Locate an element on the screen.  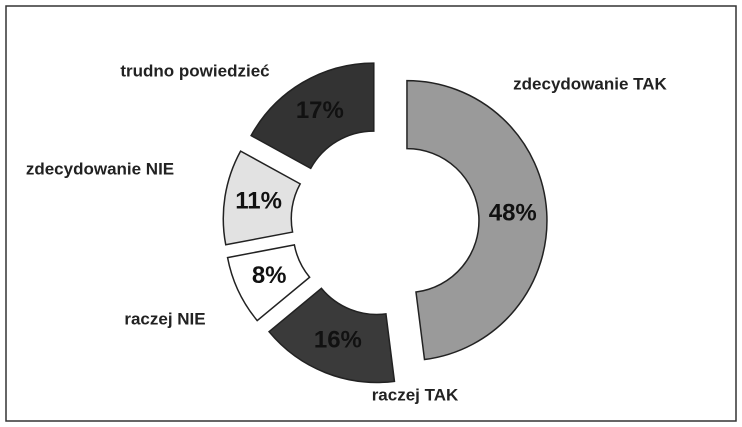
category-label: raczej NIE is located at coordinates (164, 318).